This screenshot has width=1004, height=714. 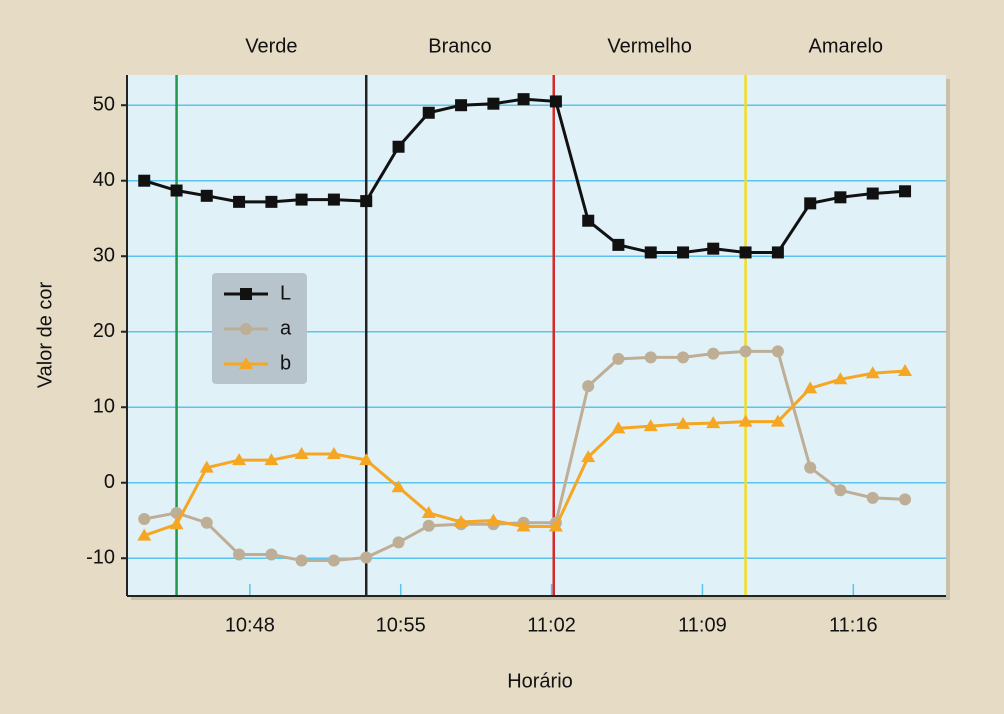 What do you see at coordinates (104, 331) in the screenshot?
I see `y-tick-label: 20` at bounding box center [104, 331].